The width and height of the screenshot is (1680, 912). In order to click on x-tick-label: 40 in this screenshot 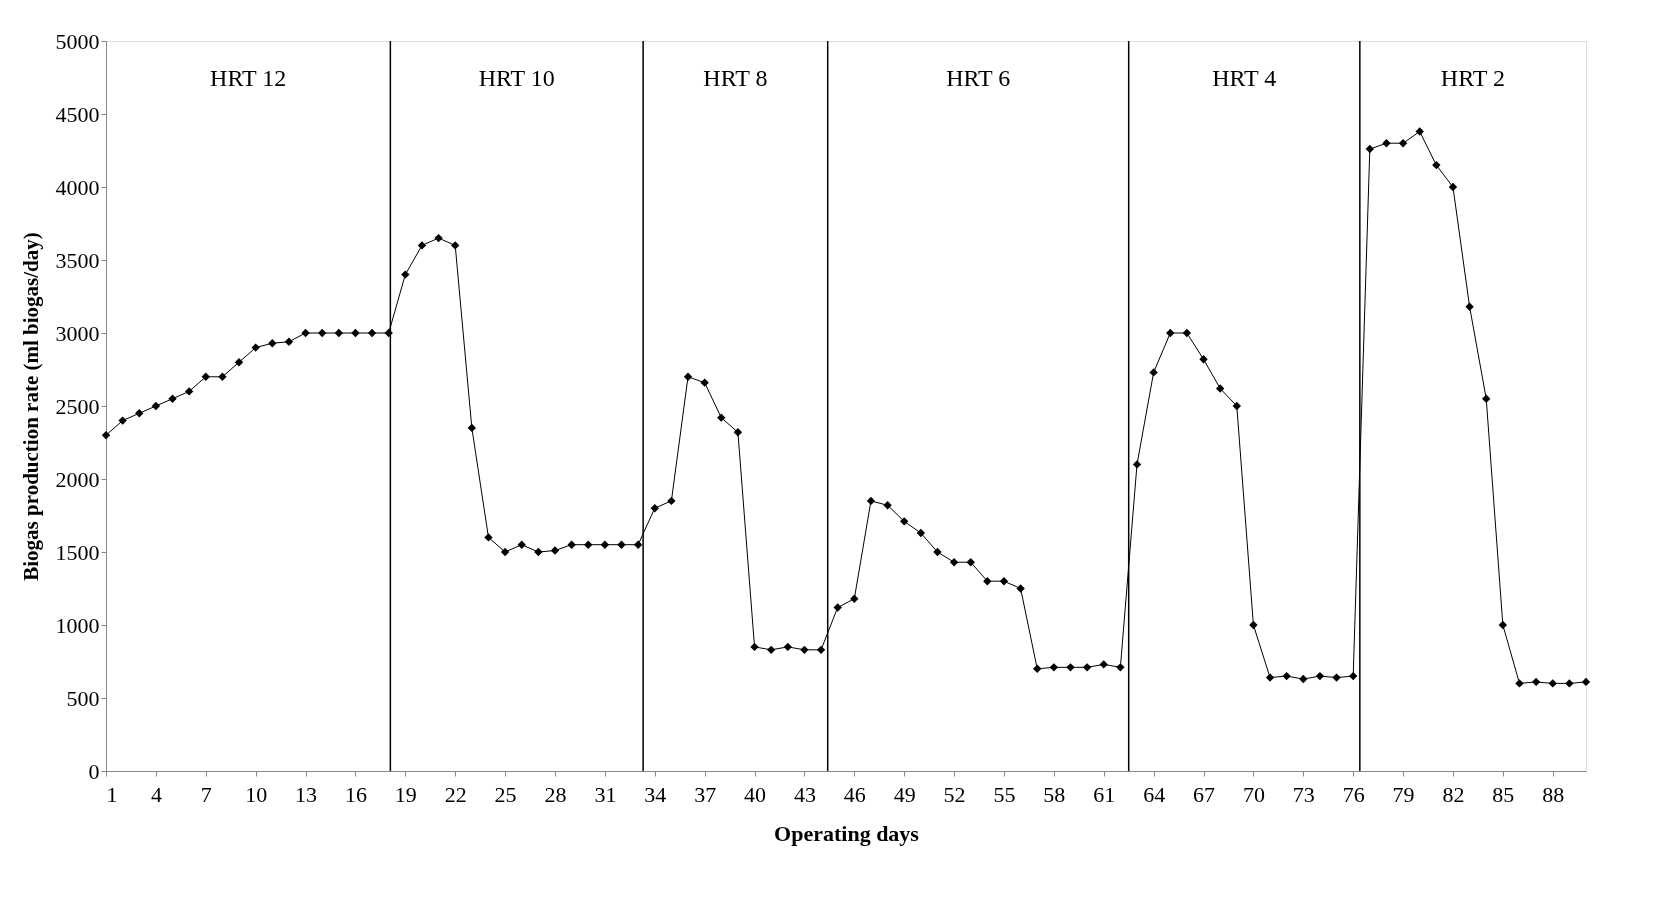, I will do `click(755, 794)`.